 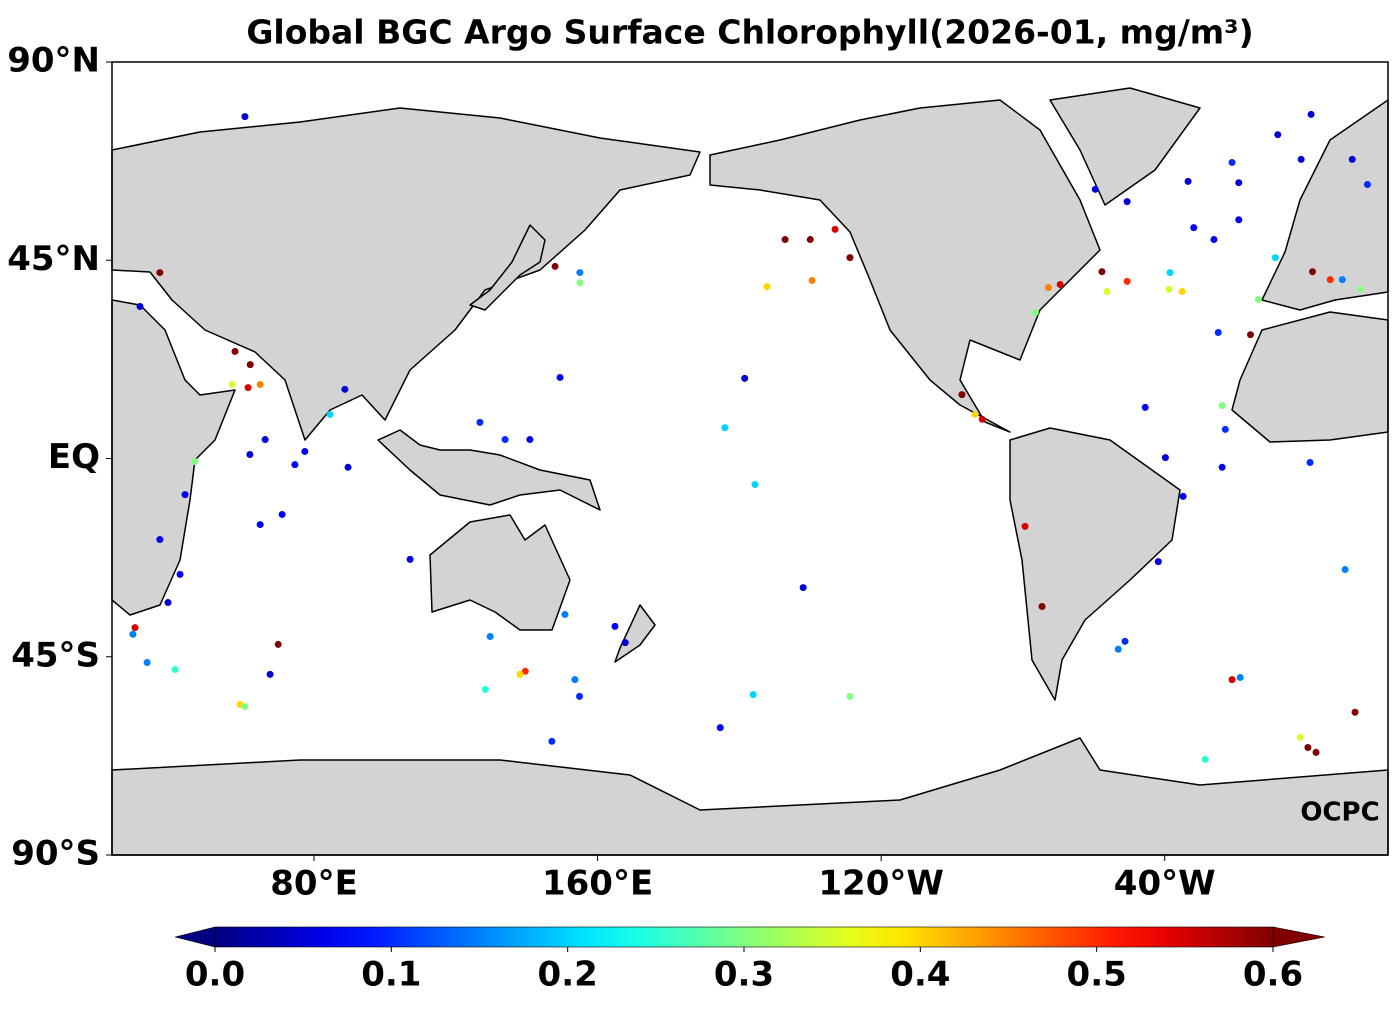 What do you see at coordinates (53, 61) in the screenshot?
I see `y-tick-label: 90°N` at bounding box center [53, 61].